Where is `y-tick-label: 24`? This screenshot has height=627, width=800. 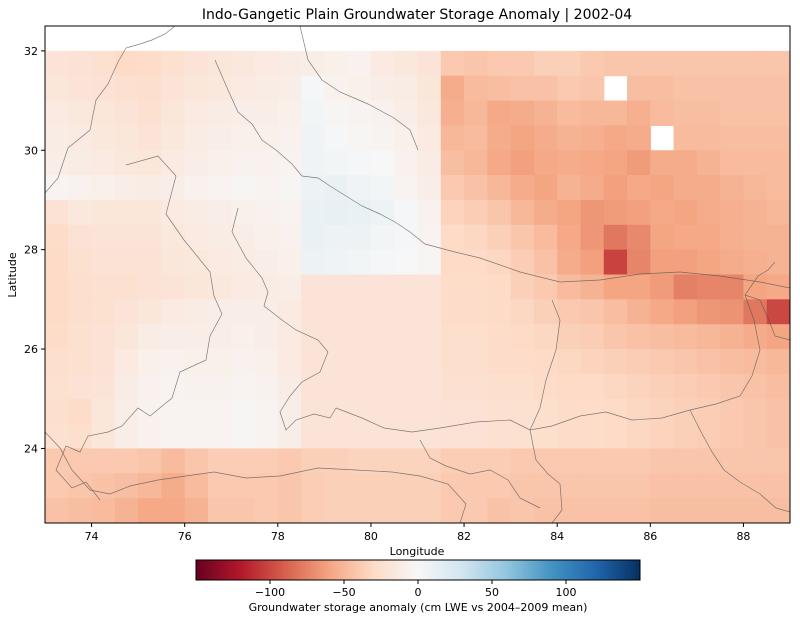
y-tick-label: 24 is located at coordinates (31, 448).